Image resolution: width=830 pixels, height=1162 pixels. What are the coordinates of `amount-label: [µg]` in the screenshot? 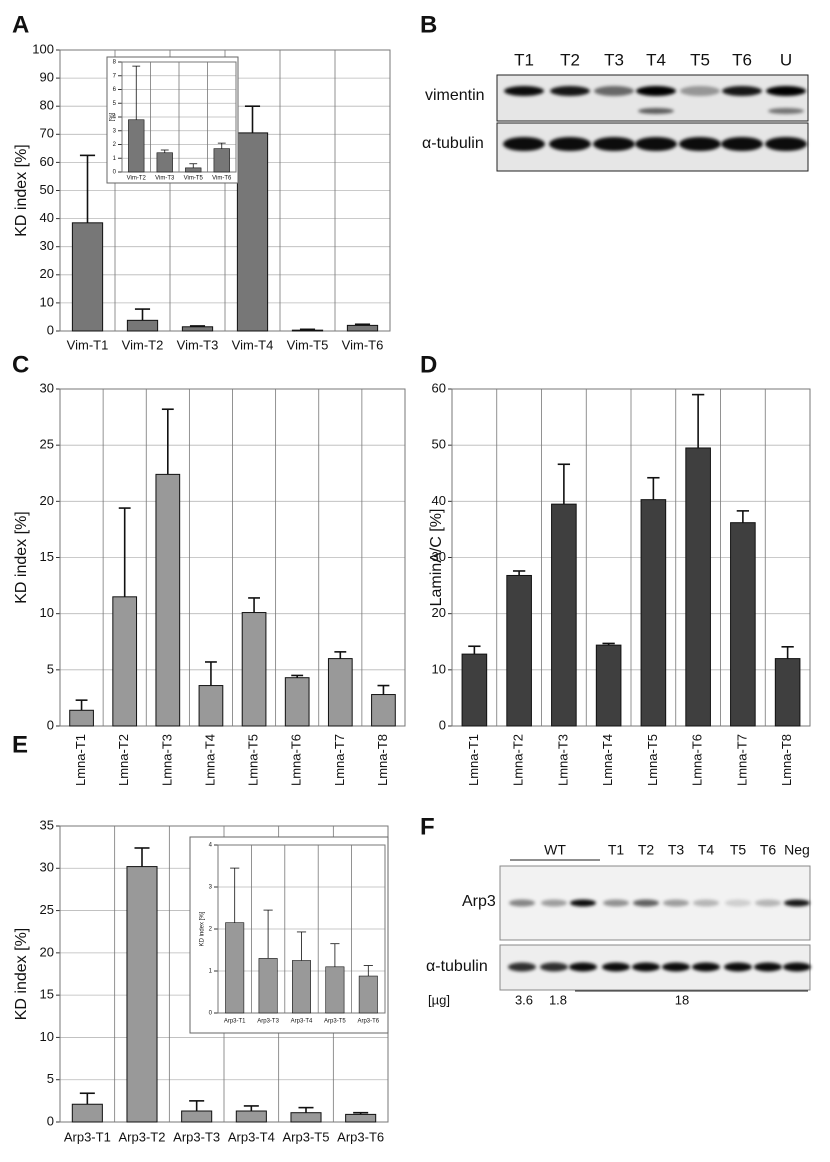 It's located at (439, 999).